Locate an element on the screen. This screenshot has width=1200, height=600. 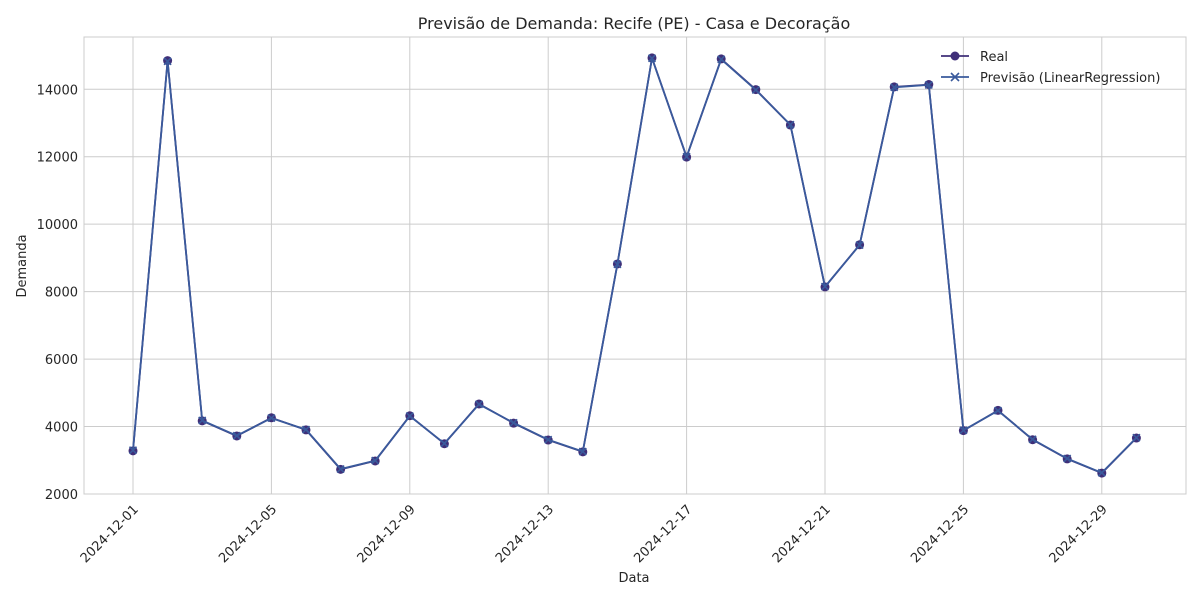
y-tick-label: 8000 is located at coordinates (61, 293).